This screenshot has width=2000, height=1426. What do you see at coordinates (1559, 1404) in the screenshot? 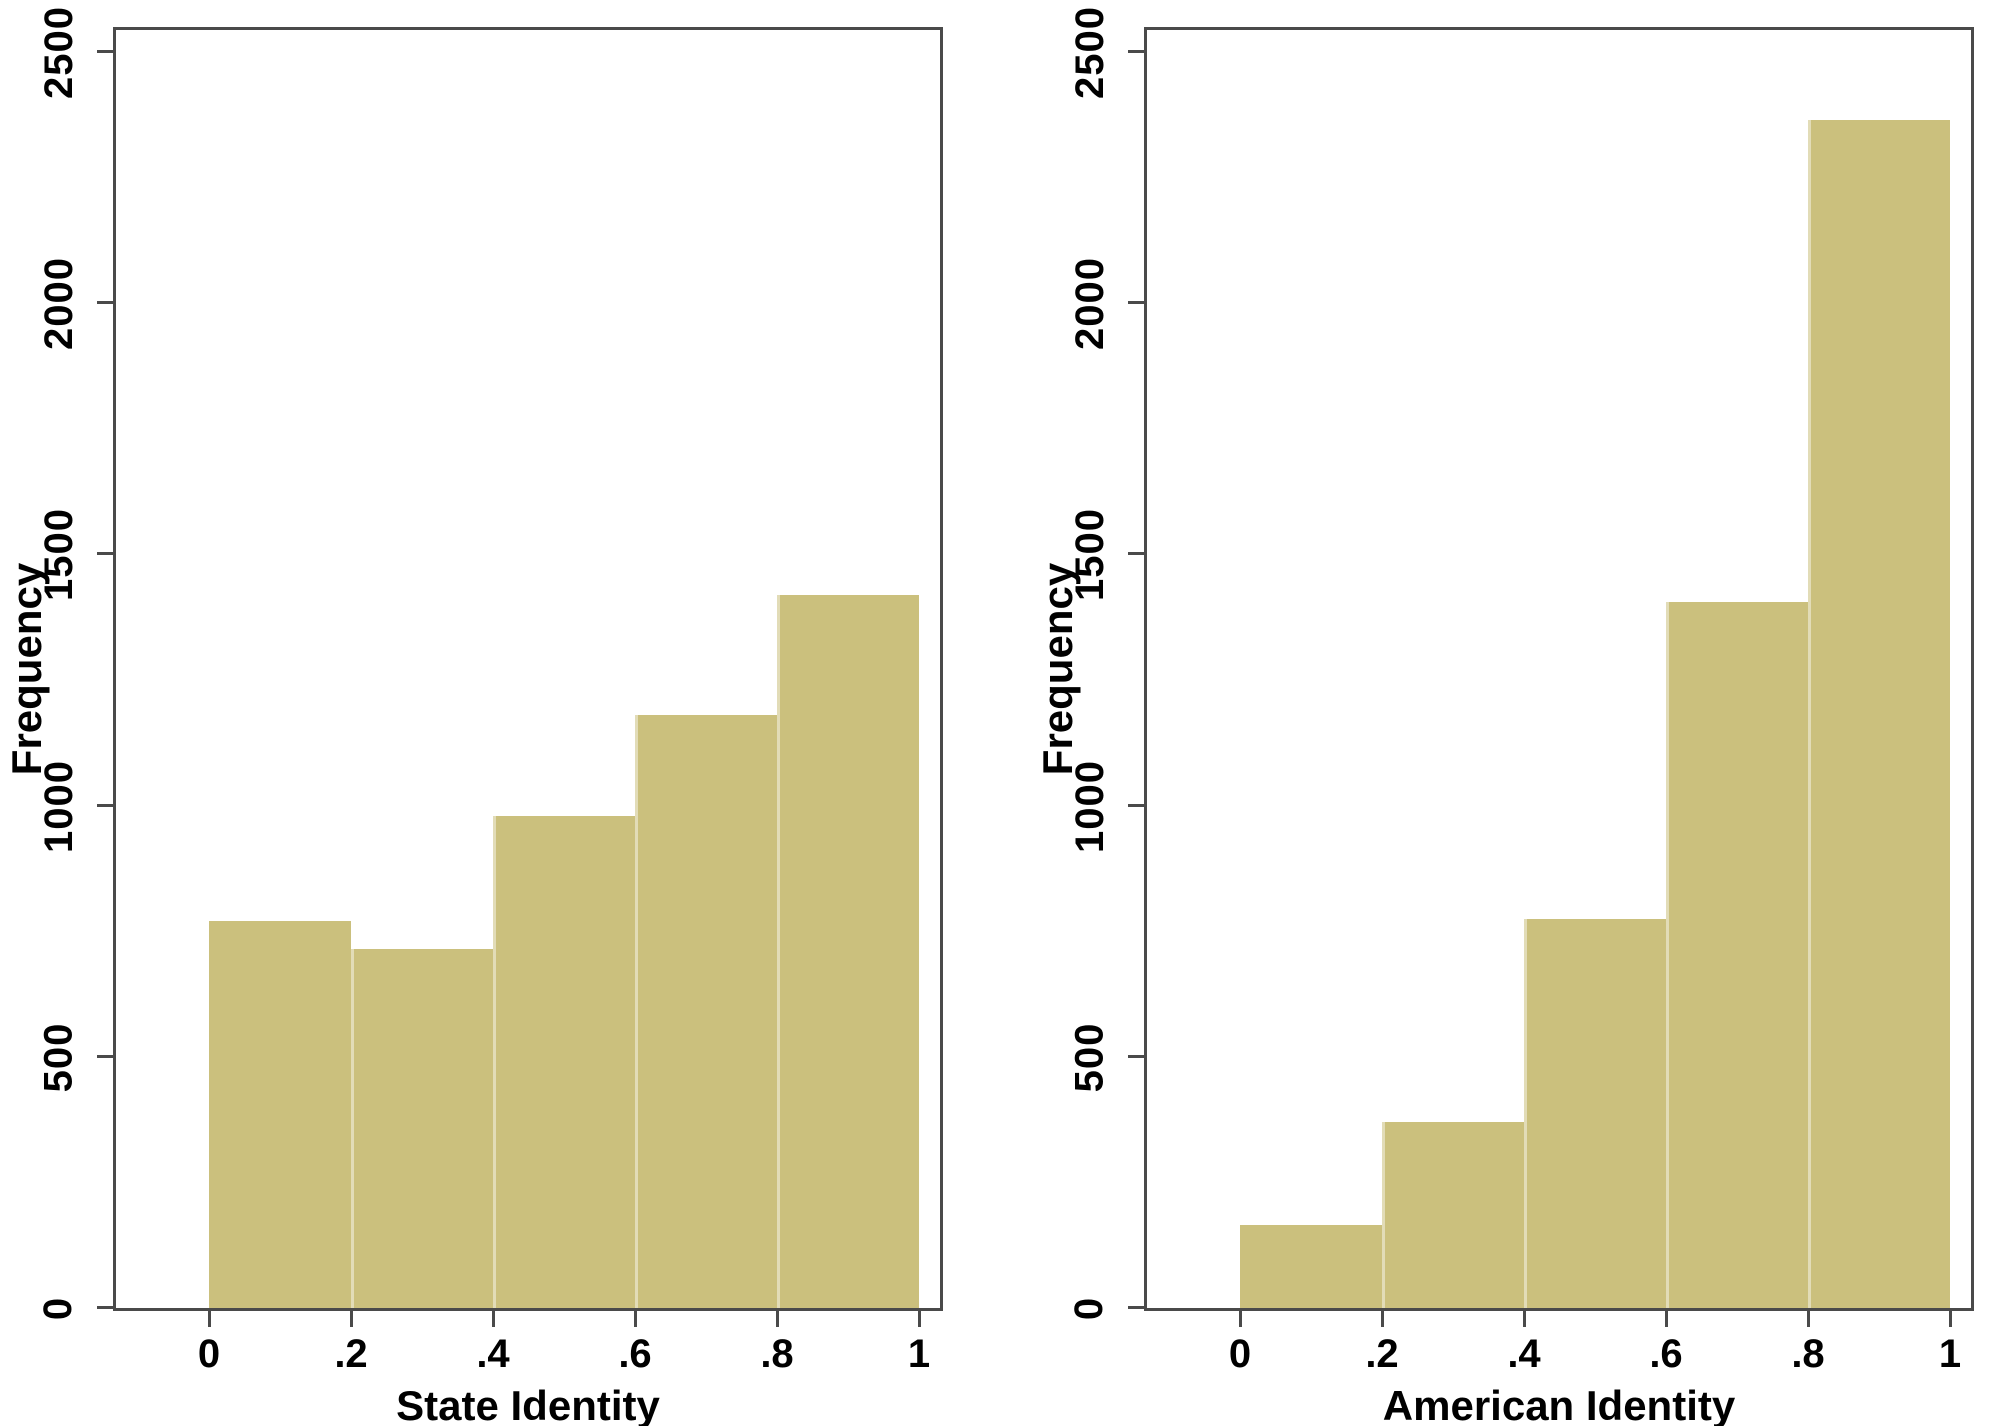
I see `x-axis-title: American Identity` at bounding box center [1559, 1404].